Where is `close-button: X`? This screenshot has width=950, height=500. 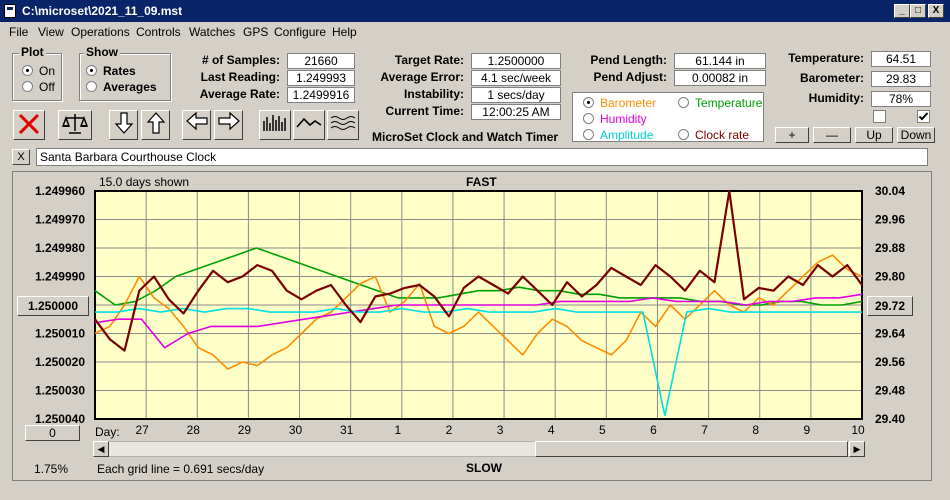 close-button: X is located at coordinates (936, 11).